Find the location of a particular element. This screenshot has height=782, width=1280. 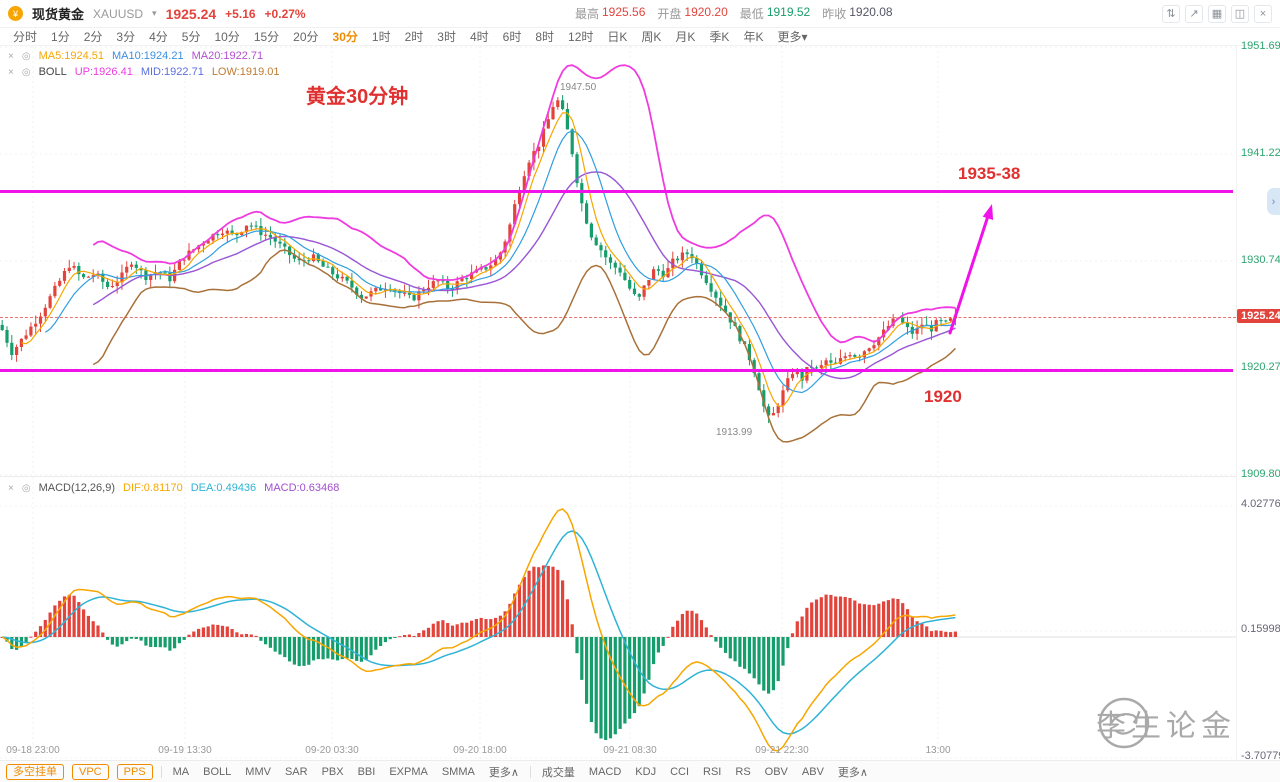

order-button-0: 多空挂单 is located at coordinates (35, 771).